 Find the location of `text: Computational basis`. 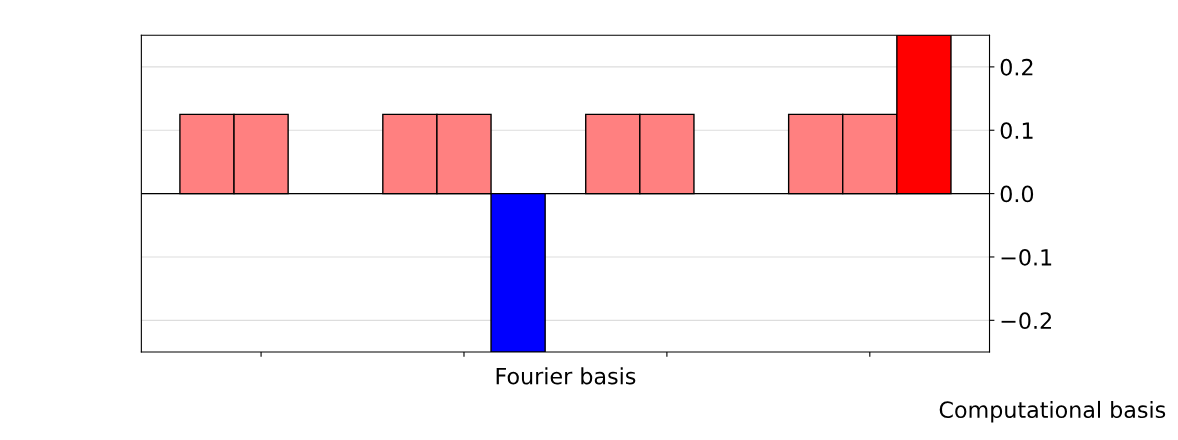

text: Computational basis is located at coordinates (1052, 411).